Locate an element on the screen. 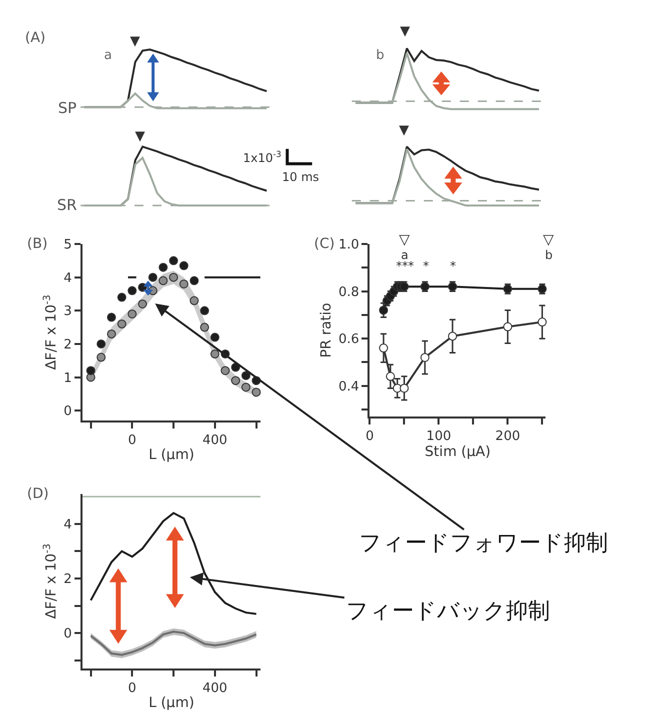 Image resolution: width=650 pixels, height=728 pixels. text: フィードフォワード抑制 is located at coordinates (483, 543).